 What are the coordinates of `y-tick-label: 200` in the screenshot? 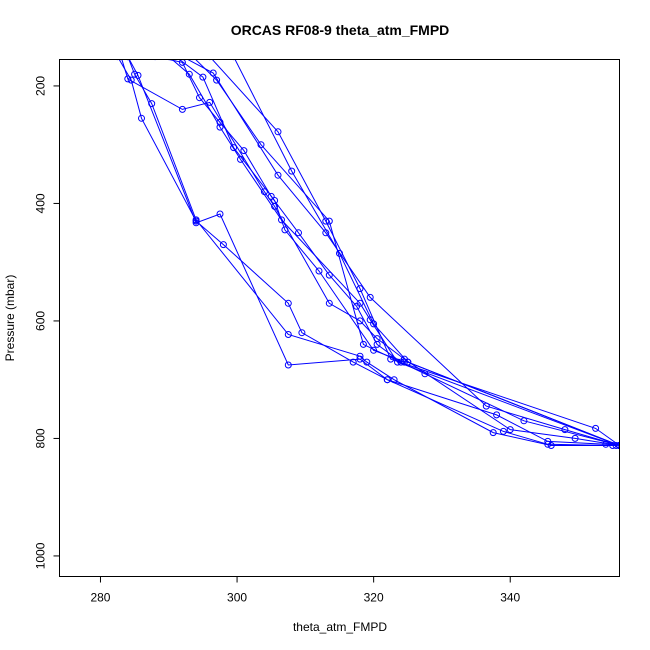 It's located at (41, 86).